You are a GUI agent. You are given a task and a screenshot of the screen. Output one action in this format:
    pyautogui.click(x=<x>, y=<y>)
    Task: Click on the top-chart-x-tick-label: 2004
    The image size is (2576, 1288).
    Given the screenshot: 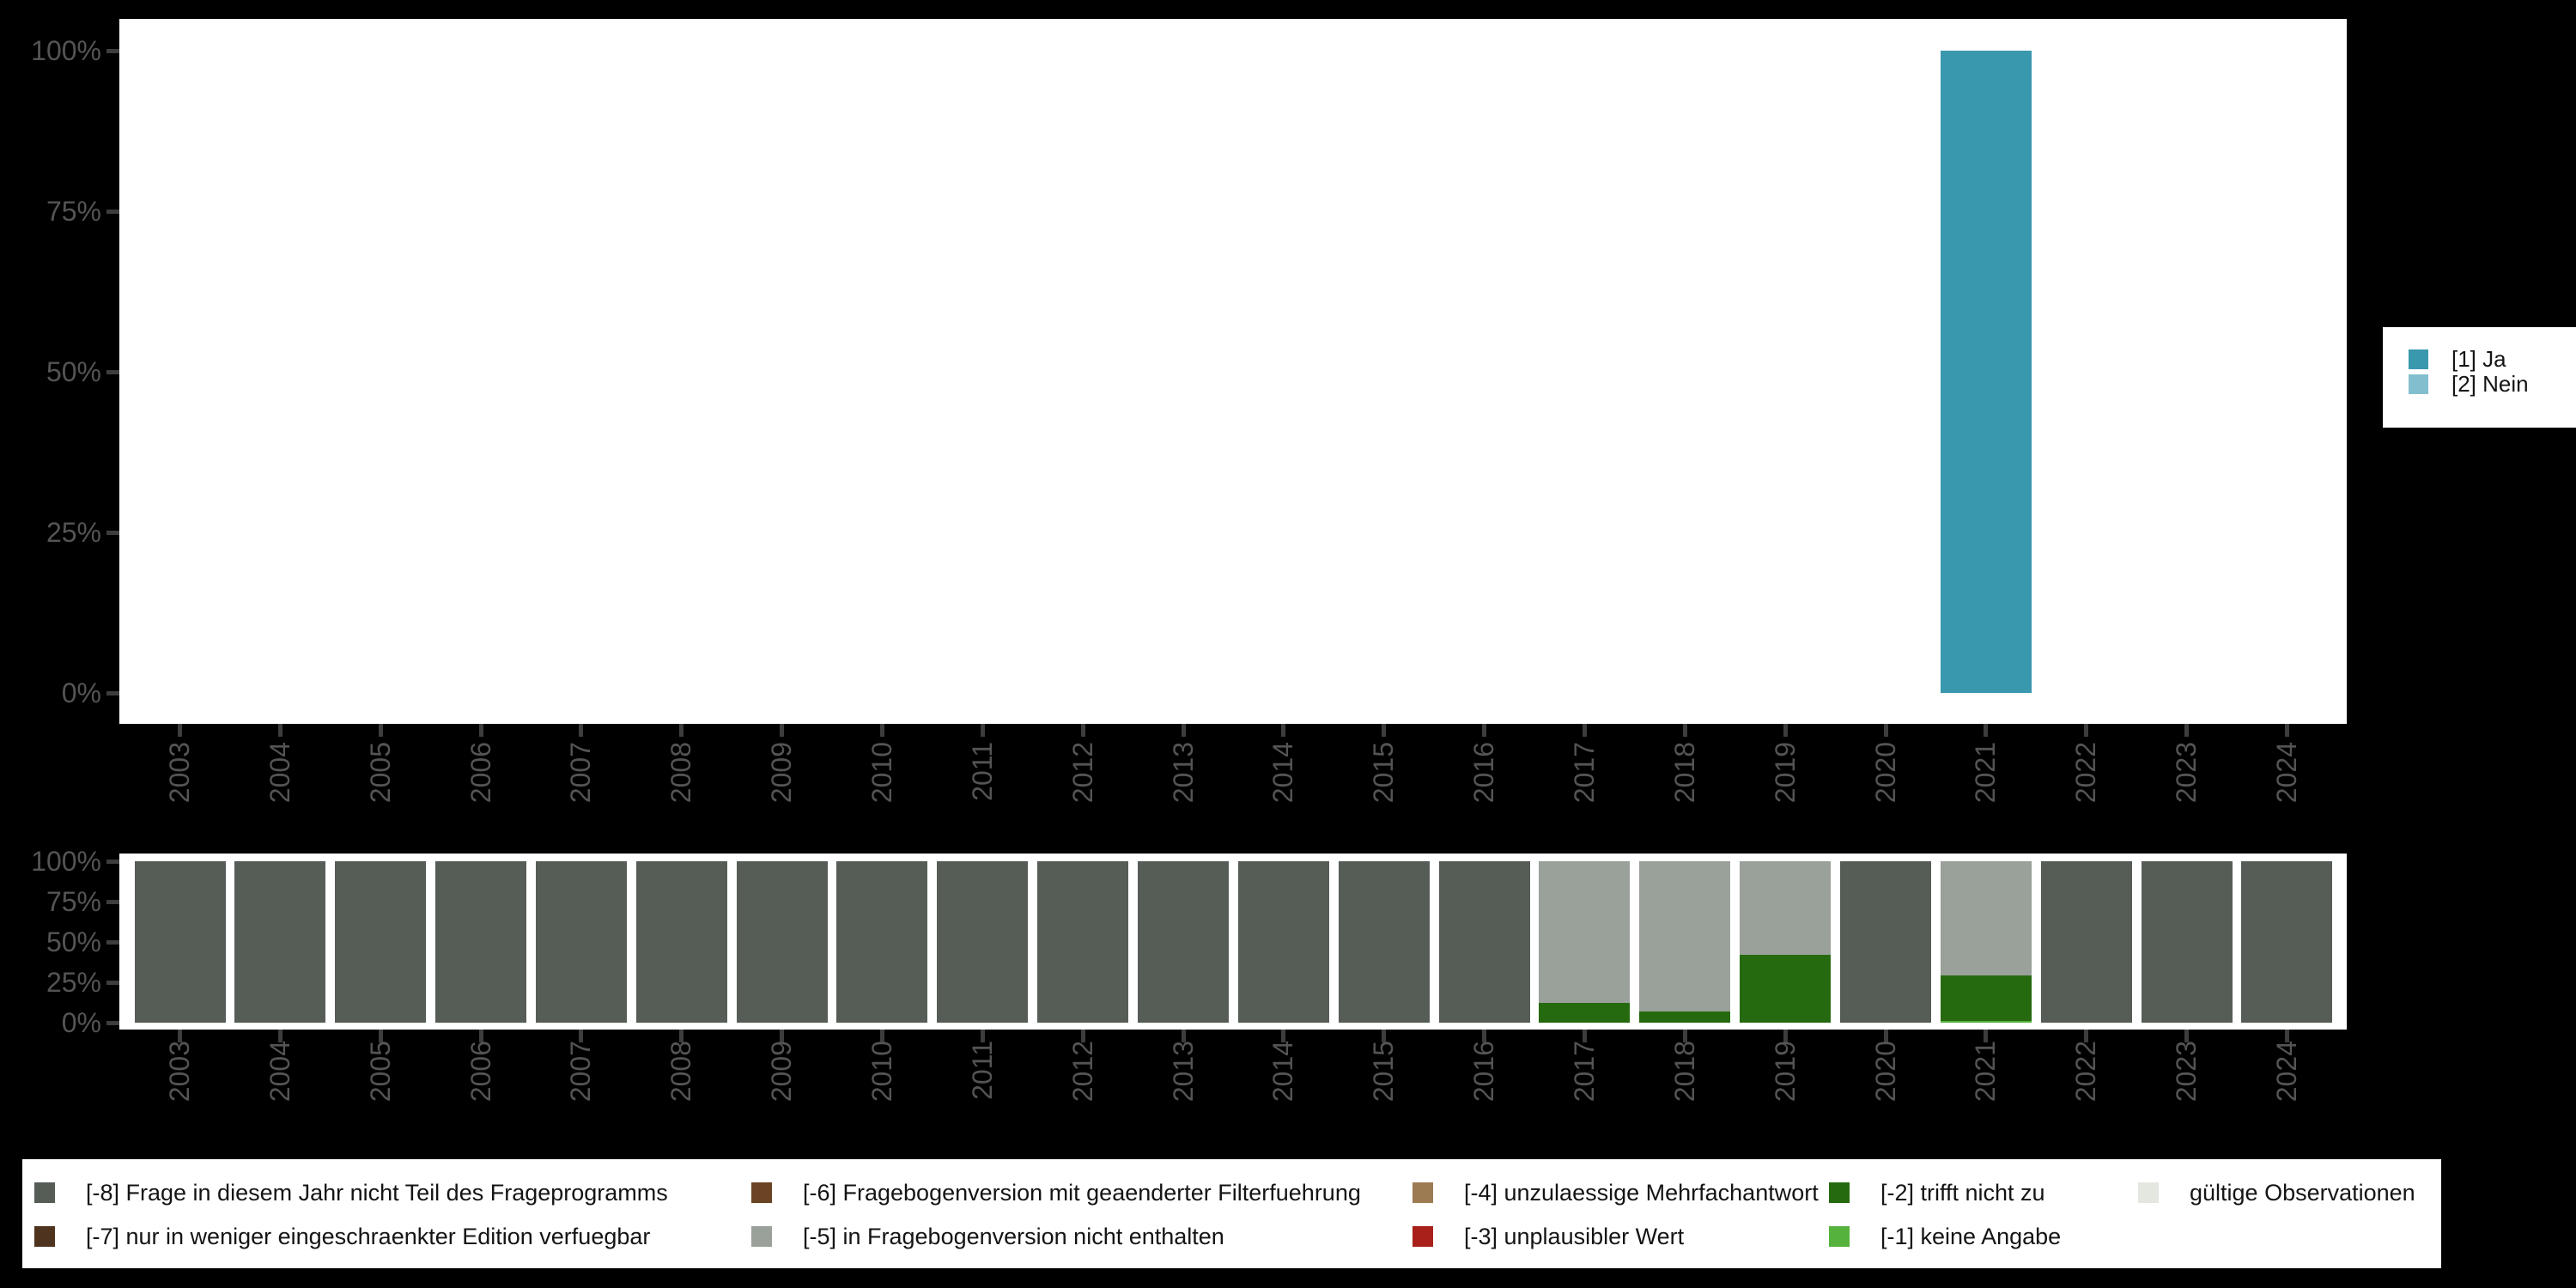 What is the action you would take?
    pyautogui.click(x=280, y=773)
    